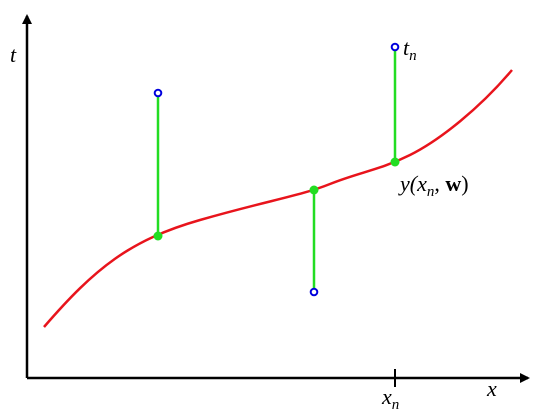 This screenshot has height=415, width=536. What do you see at coordinates (13, 54) in the screenshot?
I see `y-axis-label: t` at bounding box center [13, 54].